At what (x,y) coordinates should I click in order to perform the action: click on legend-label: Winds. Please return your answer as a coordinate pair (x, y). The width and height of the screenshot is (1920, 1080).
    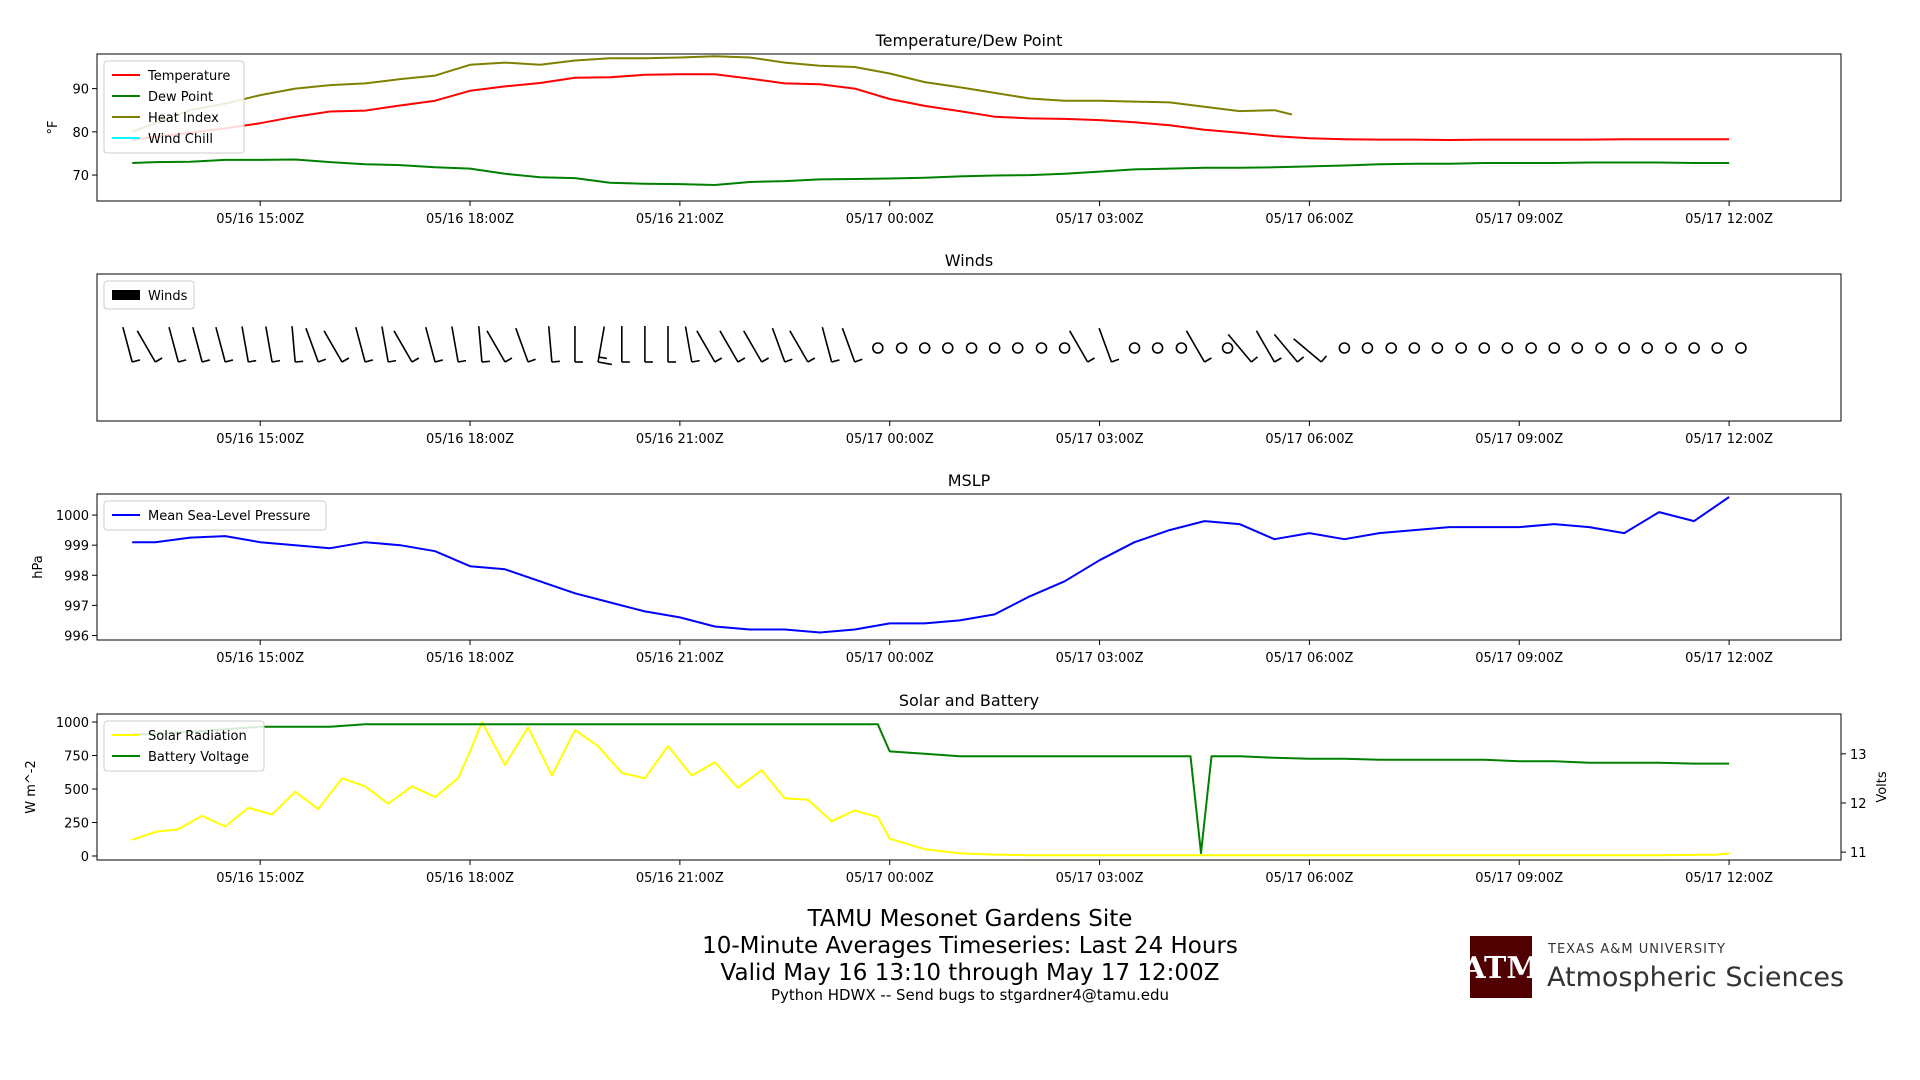
    Looking at the image, I should click on (168, 296).